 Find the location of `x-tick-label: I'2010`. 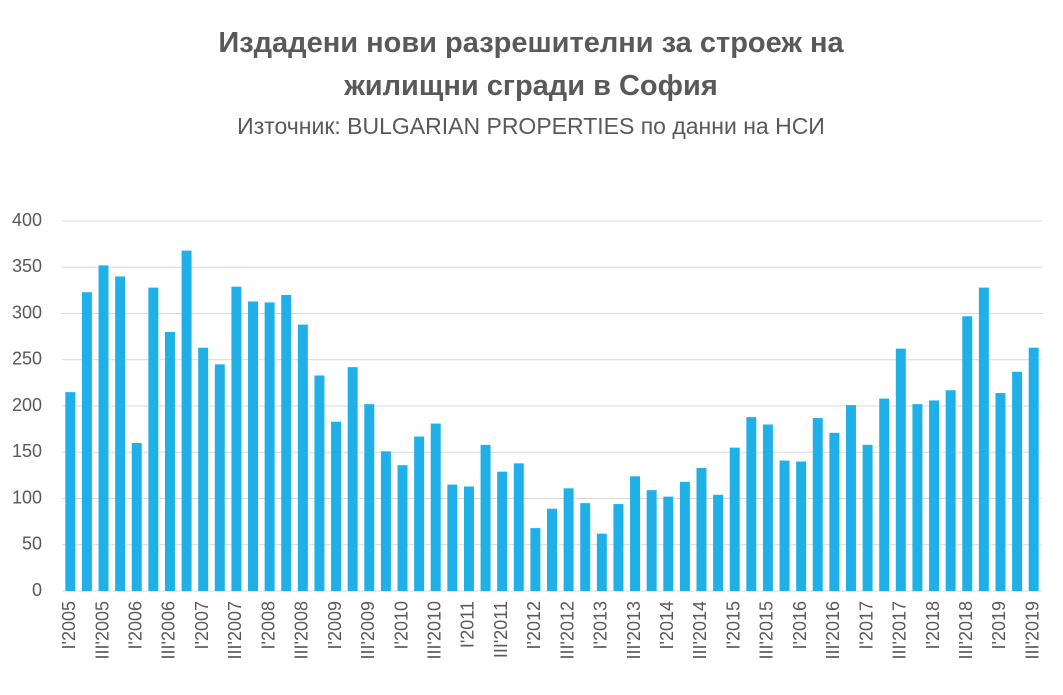

x-tick-label: I'2010 is located at coordinates (401, 625).